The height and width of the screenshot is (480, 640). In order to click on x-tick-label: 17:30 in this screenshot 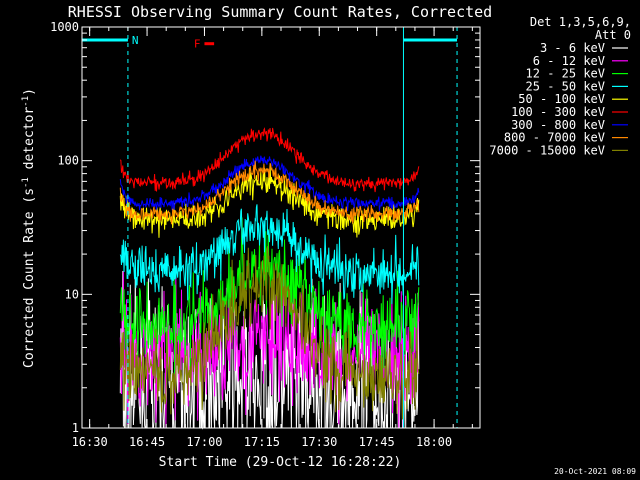, I will do `click(319, 442)`.